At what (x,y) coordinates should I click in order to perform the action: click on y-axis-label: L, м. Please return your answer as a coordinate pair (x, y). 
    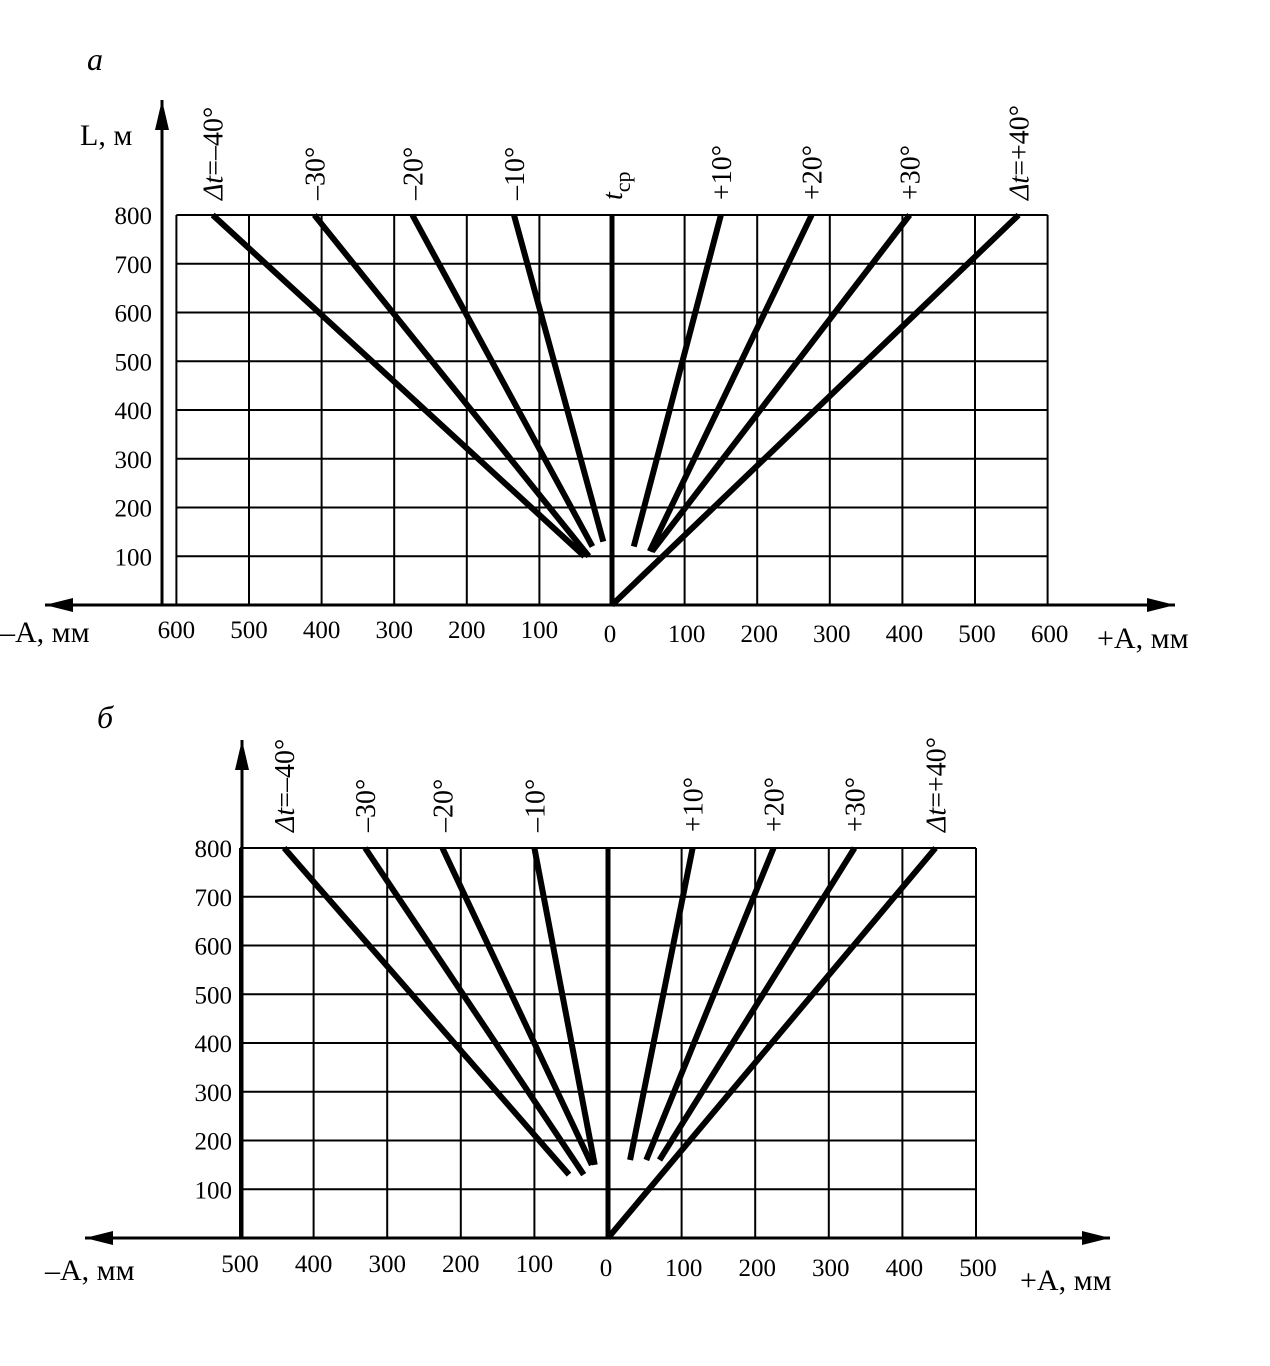
    Looking at the image, I should click on (106, 135).